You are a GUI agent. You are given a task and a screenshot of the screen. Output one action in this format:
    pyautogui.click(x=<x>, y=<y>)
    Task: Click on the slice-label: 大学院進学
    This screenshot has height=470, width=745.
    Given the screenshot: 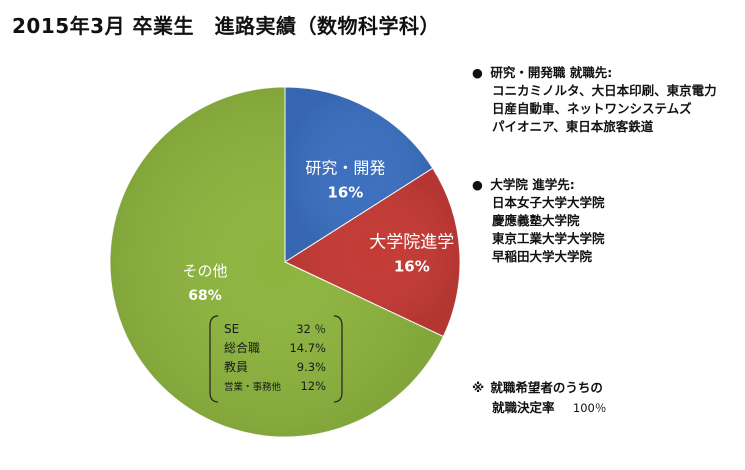 What is the action you would take?
    pyautogui.click(x=411, y=242)
    